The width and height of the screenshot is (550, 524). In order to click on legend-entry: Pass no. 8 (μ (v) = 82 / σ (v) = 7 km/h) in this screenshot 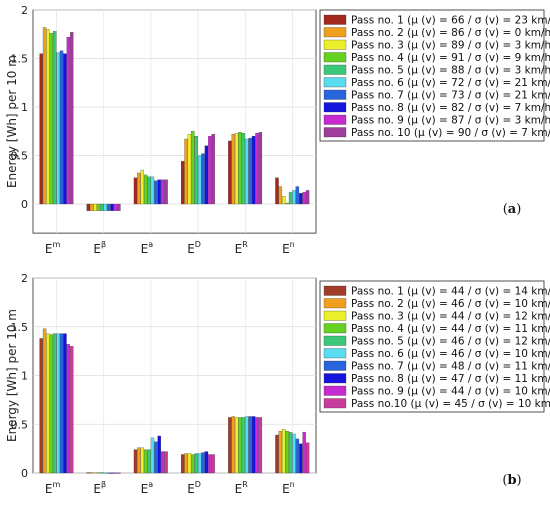, I will do `click(450, 108)`.